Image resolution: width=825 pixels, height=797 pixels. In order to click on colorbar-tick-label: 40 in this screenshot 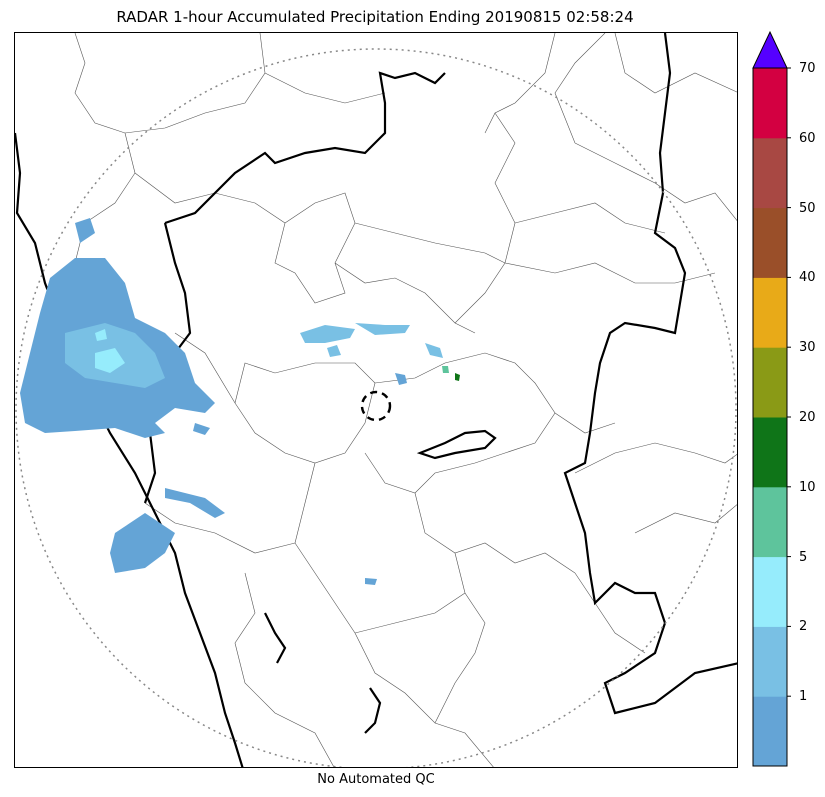, I will do `click(807, 278)`.